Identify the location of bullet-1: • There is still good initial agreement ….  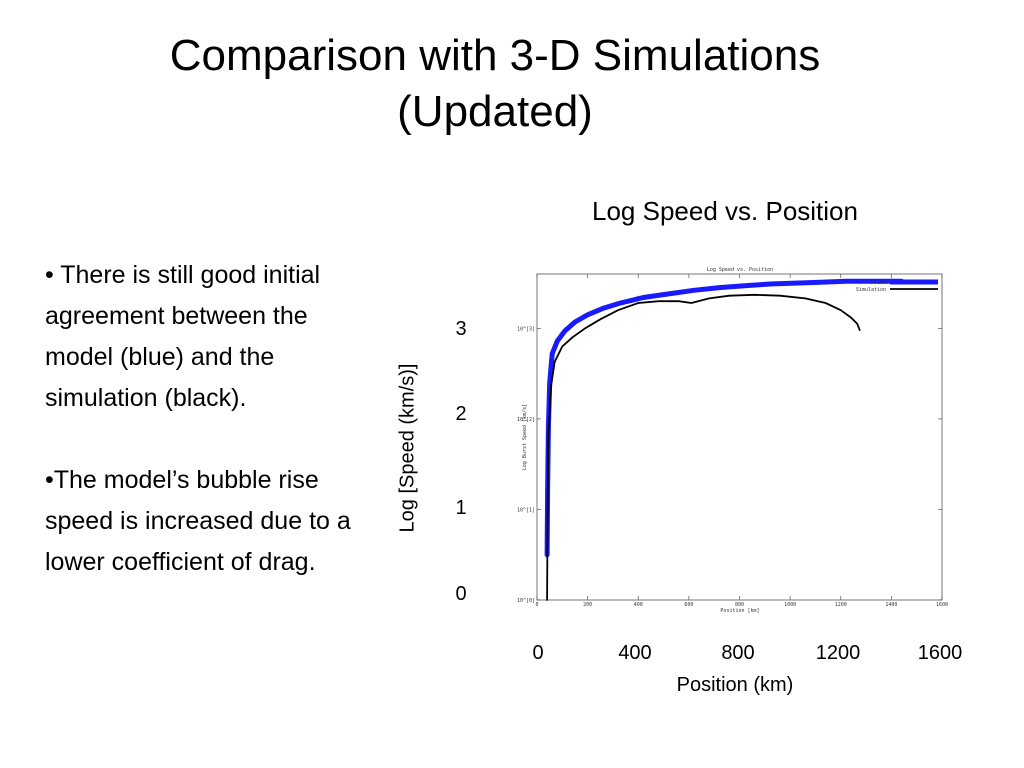
(183, 336).